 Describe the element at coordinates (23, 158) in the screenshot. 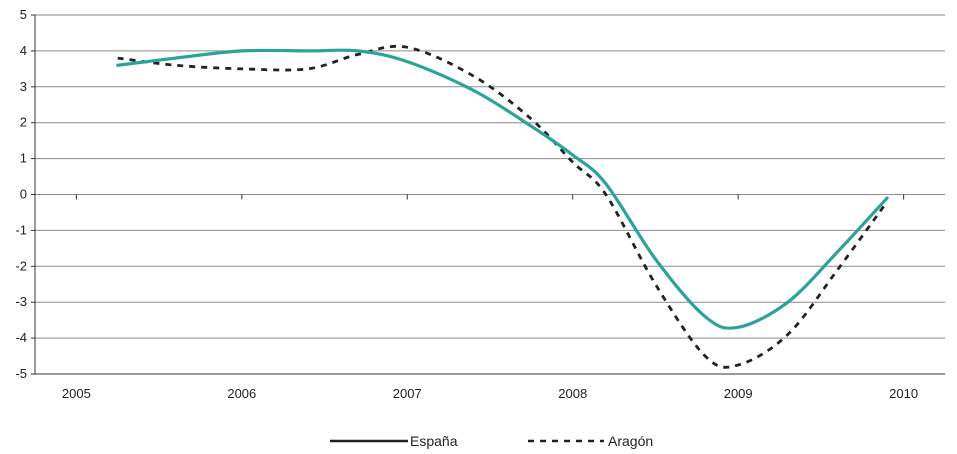

I see `y-tick-label: 1` at that location.